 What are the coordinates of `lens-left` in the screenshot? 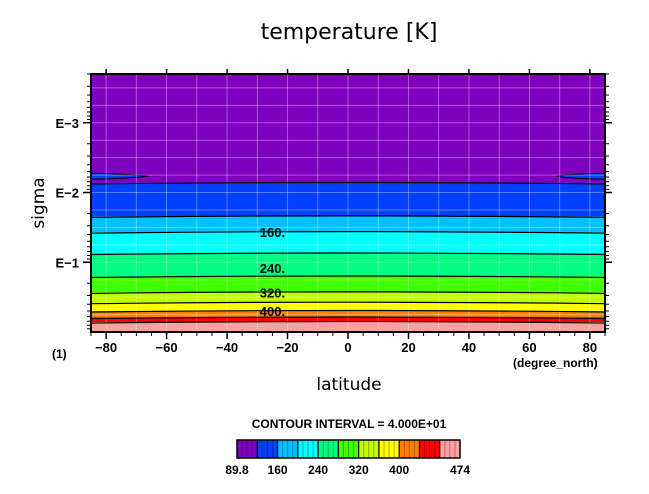 It's located at (119, 176).